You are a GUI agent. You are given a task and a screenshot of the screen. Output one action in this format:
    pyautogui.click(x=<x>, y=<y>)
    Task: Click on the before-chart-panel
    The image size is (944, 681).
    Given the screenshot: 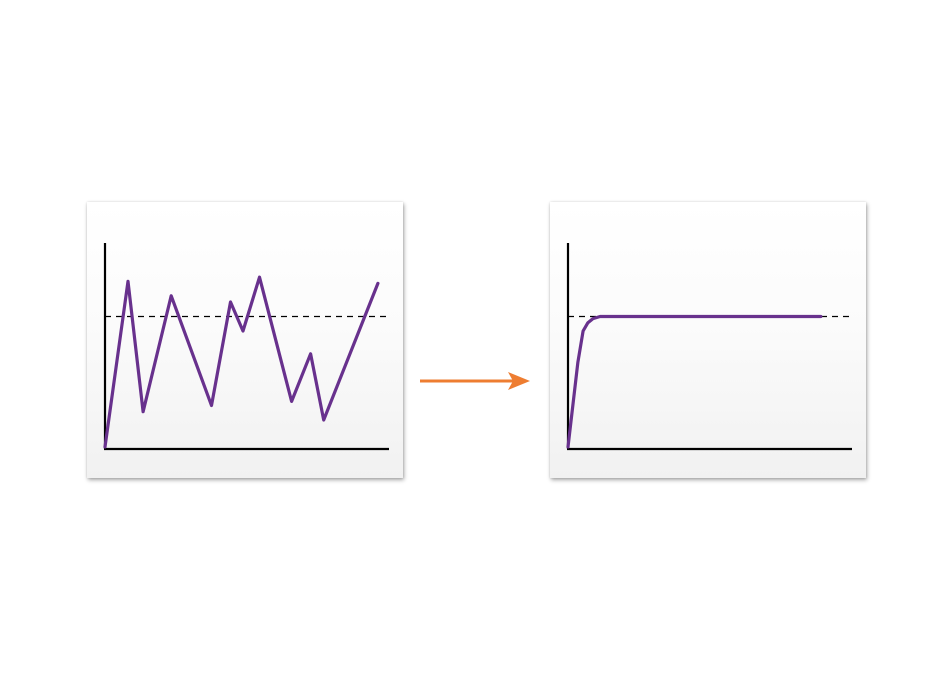 What is the action you would take?
    pyautogui.click(x=245, y=340)
    